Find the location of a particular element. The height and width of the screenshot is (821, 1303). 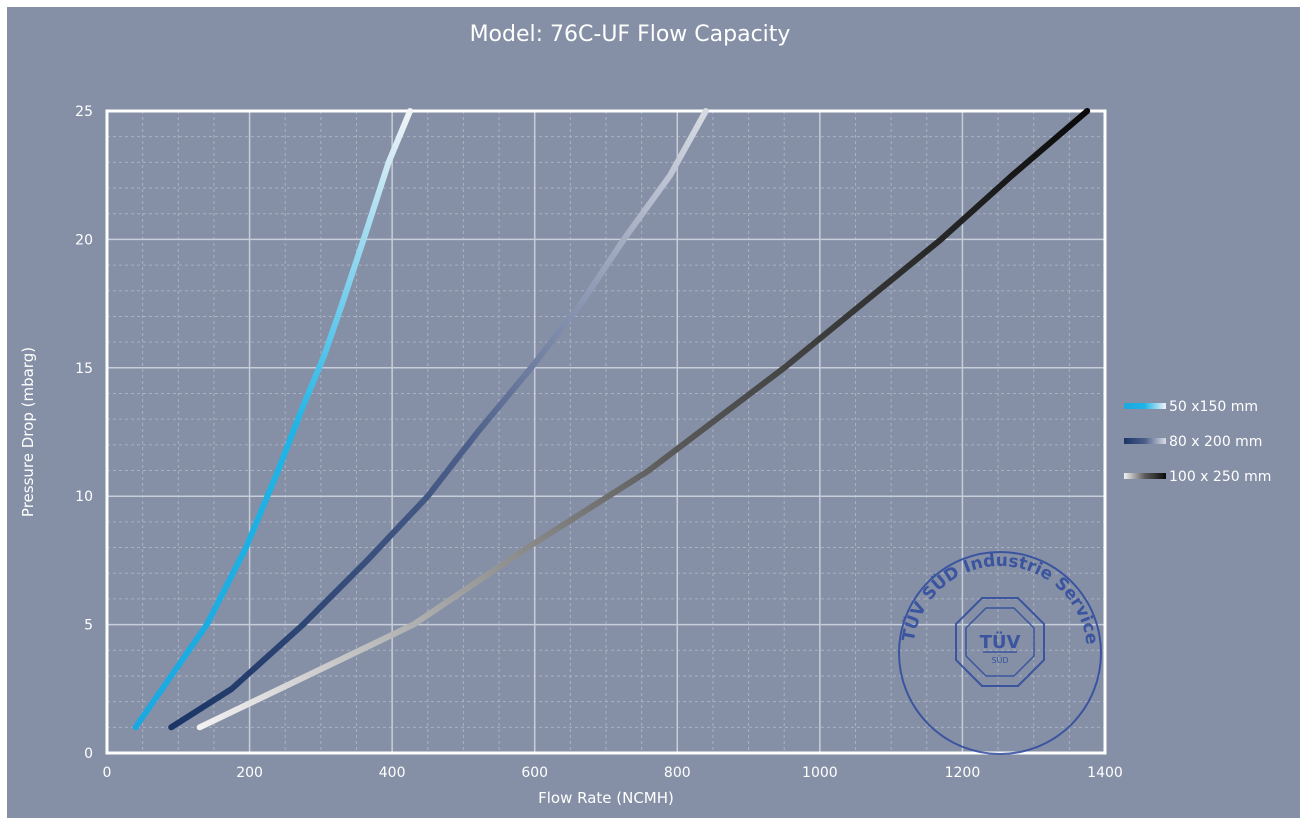

x-tick-label: 400 is located at coordinates (392, 773).